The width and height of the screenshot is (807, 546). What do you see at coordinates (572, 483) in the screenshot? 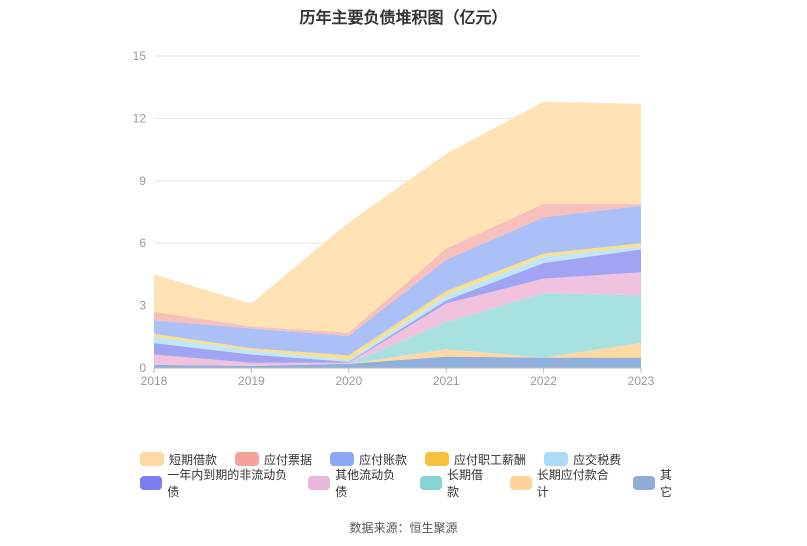
I see `legend-label: 长期应付款合计` at bounding box center [572, 483].